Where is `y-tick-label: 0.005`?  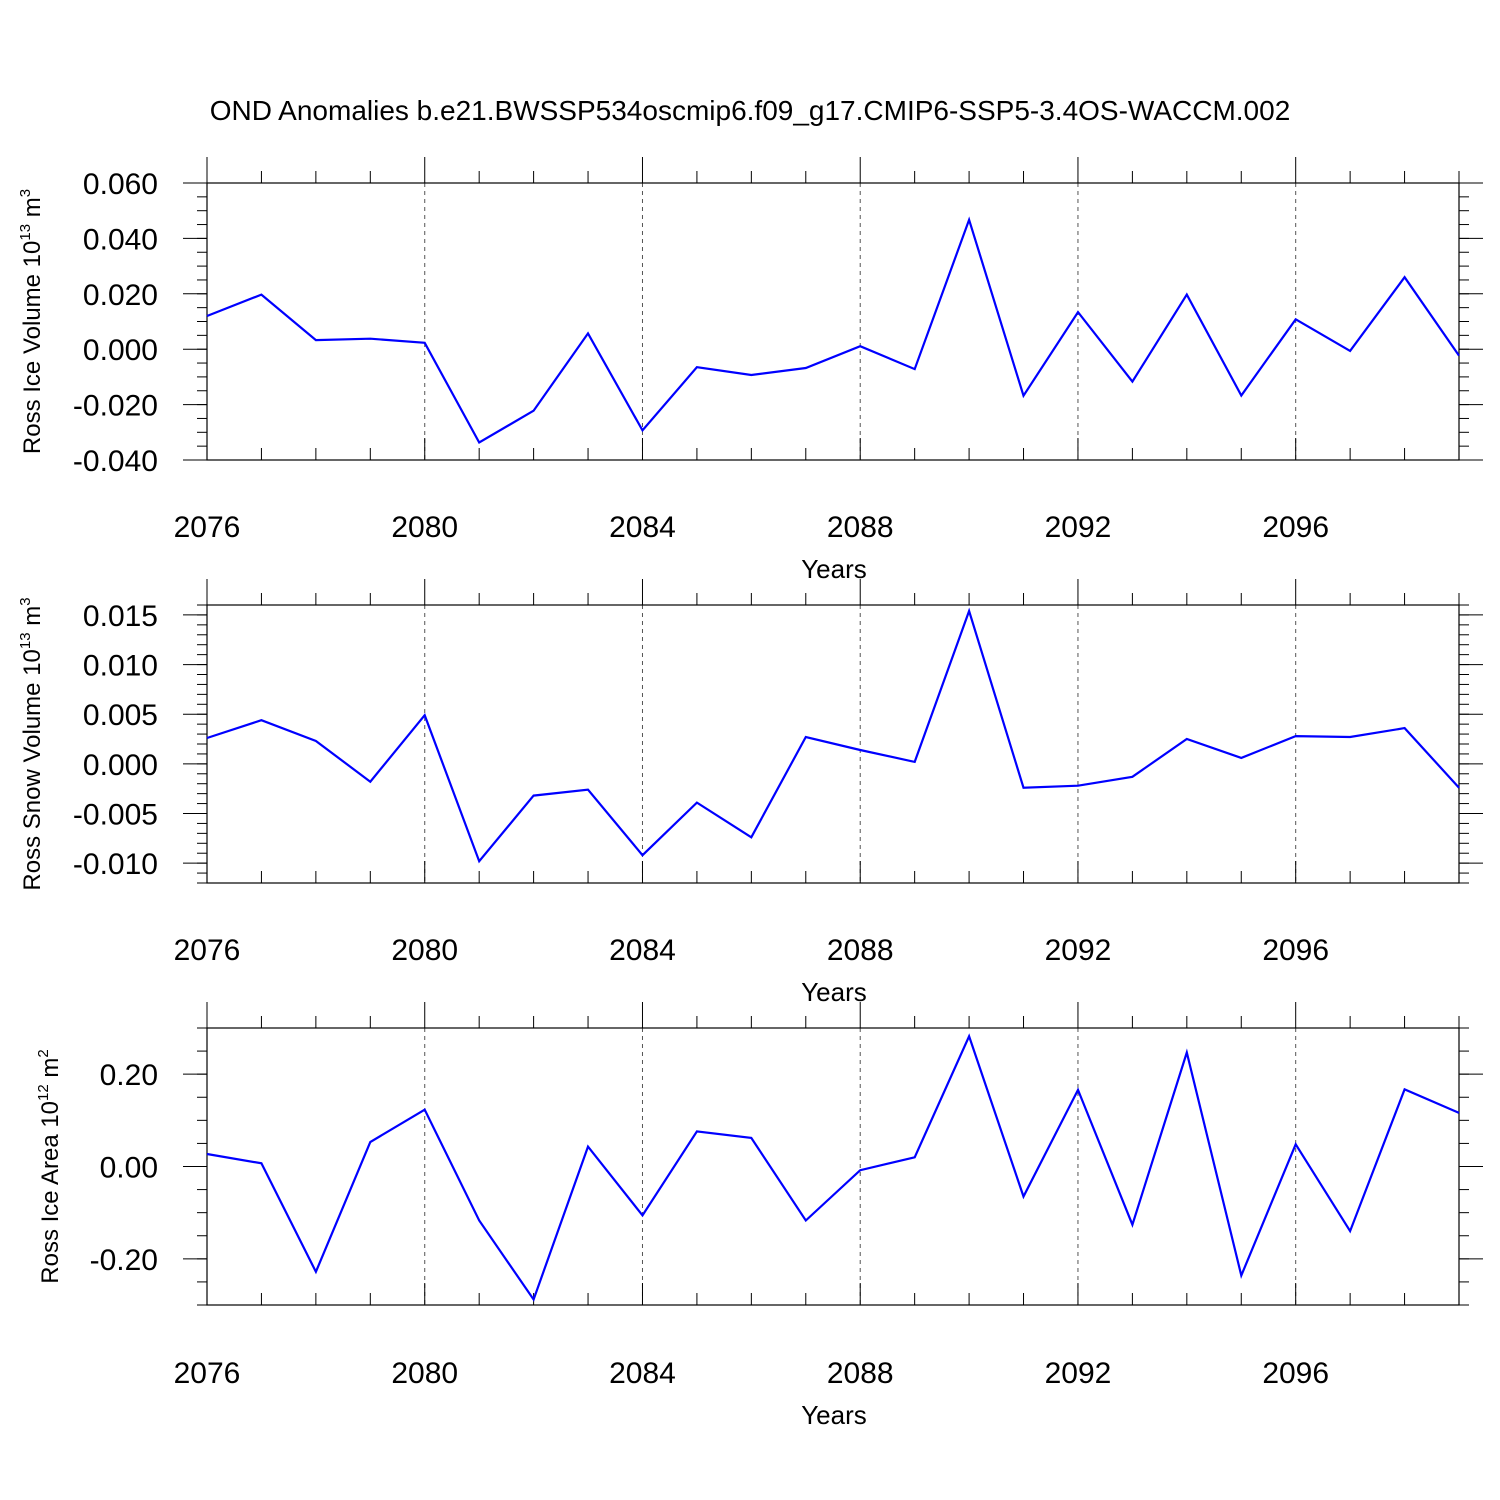 y-tick-label: 0.005 is located at coordinates (120, 715).